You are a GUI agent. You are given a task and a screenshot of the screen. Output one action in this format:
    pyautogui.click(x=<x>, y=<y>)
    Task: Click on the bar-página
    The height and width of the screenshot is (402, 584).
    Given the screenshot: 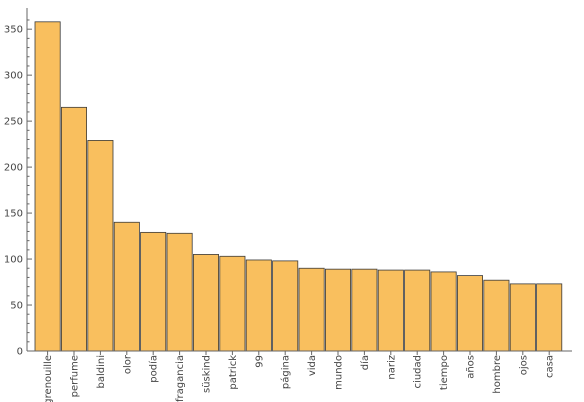 What is the action you would take?
    pyautogui.click(x=285, y=306)
    